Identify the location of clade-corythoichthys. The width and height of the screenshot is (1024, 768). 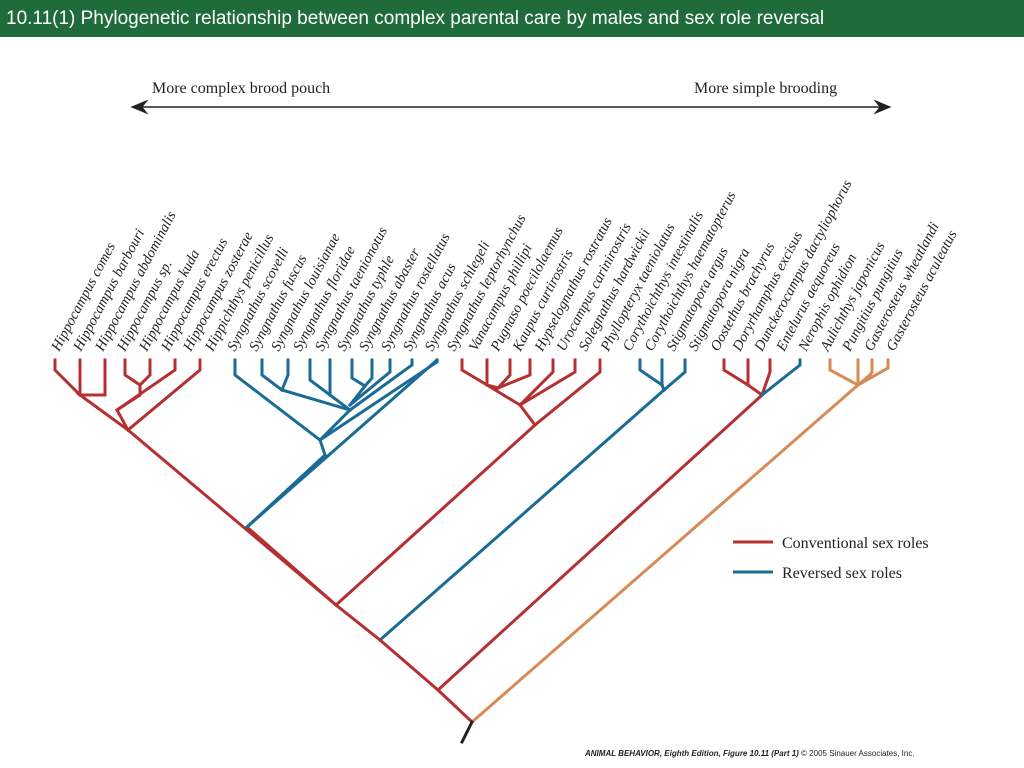
(532, 500).